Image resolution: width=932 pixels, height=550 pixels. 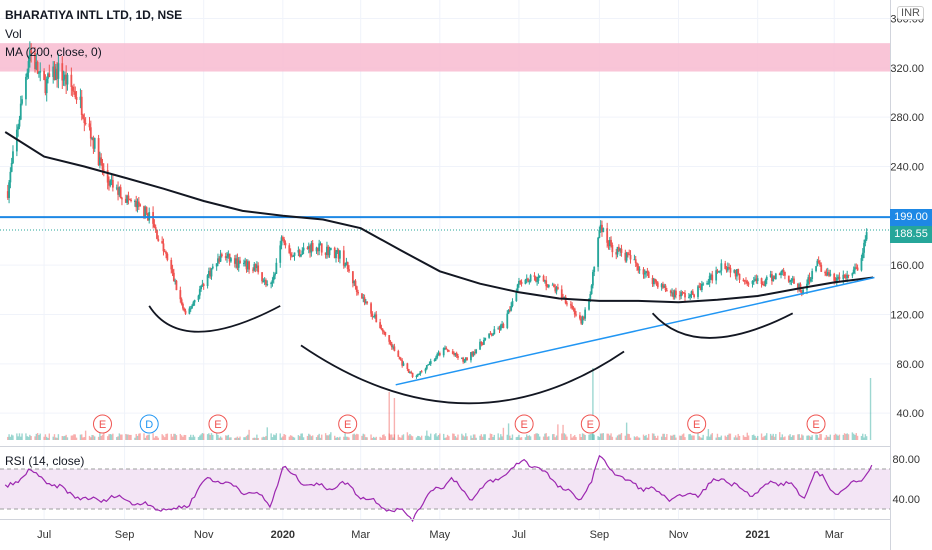 What do you see at coordinates (44, 535) in the screenshot?
I see `time-tick-label: Jul` at bounding box center [44, 535].